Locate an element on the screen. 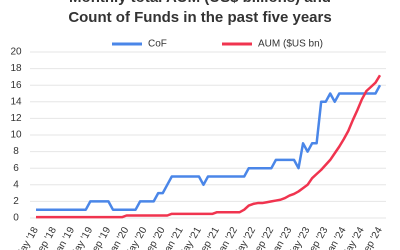 The image size is (400, 250). y-tick-label: 0 is located at coordinates (16, 218).